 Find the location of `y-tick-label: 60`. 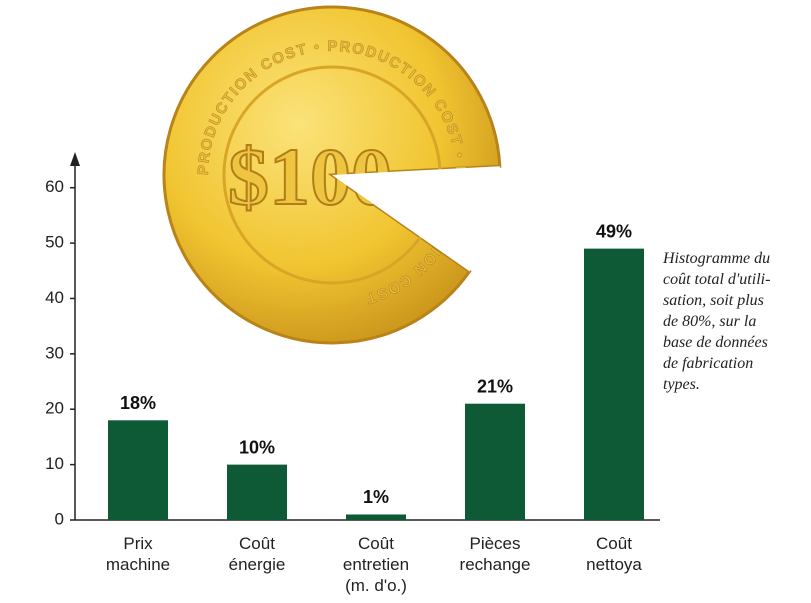

y-tick-label: 60 is located at coordinates (54, 186).